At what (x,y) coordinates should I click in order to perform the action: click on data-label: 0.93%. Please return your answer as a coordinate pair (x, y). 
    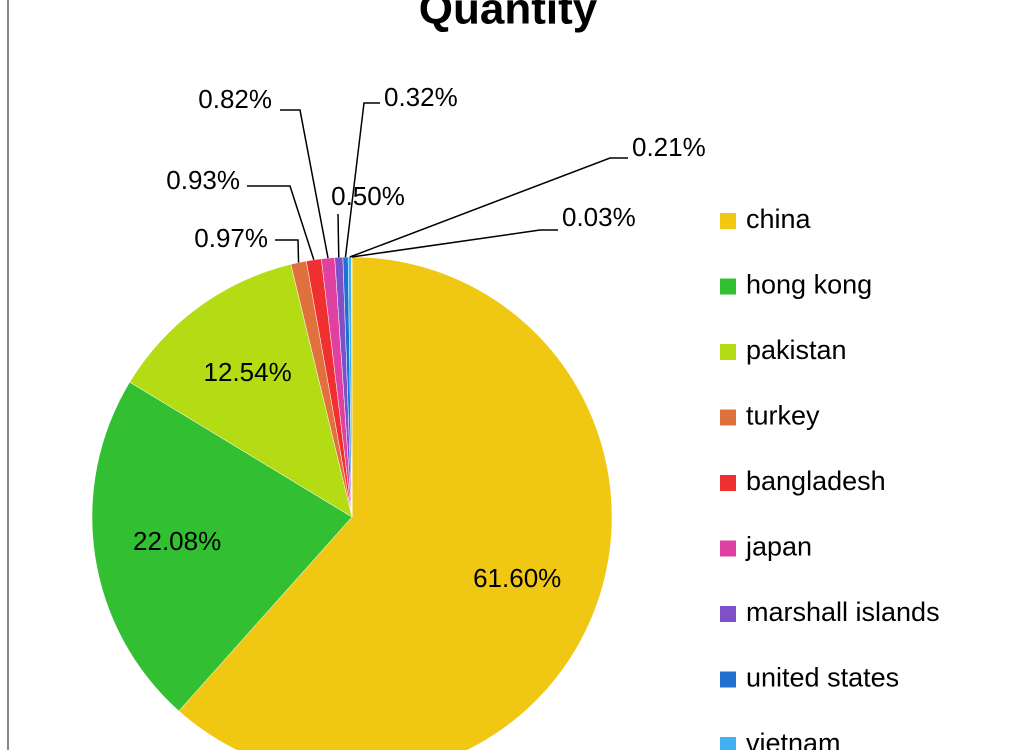
    Looking at the image, I should click on (203, 180).